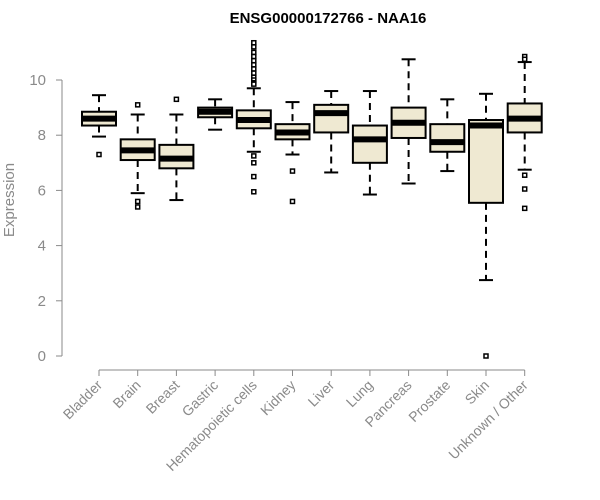 Image resolution: width=600 pixels, height=500 pixels. I want to click on x-tick-label: Breast, so click(163, 397).